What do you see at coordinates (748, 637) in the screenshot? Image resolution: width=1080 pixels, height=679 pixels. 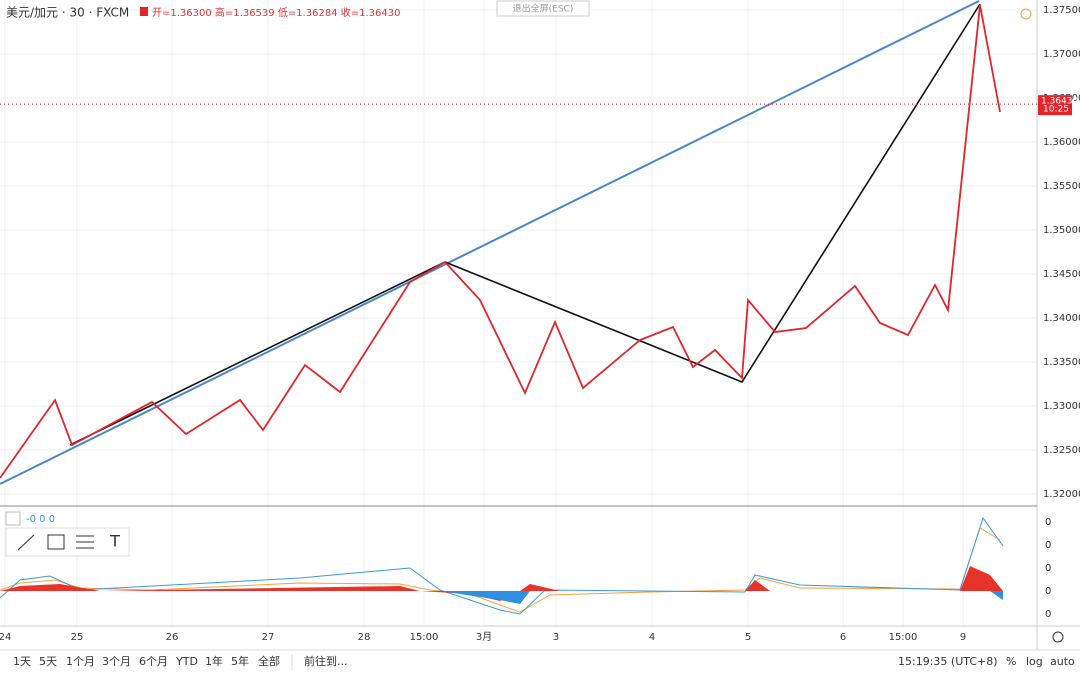 I see `time-tick-label: 5` at bounding box center [748, 637].